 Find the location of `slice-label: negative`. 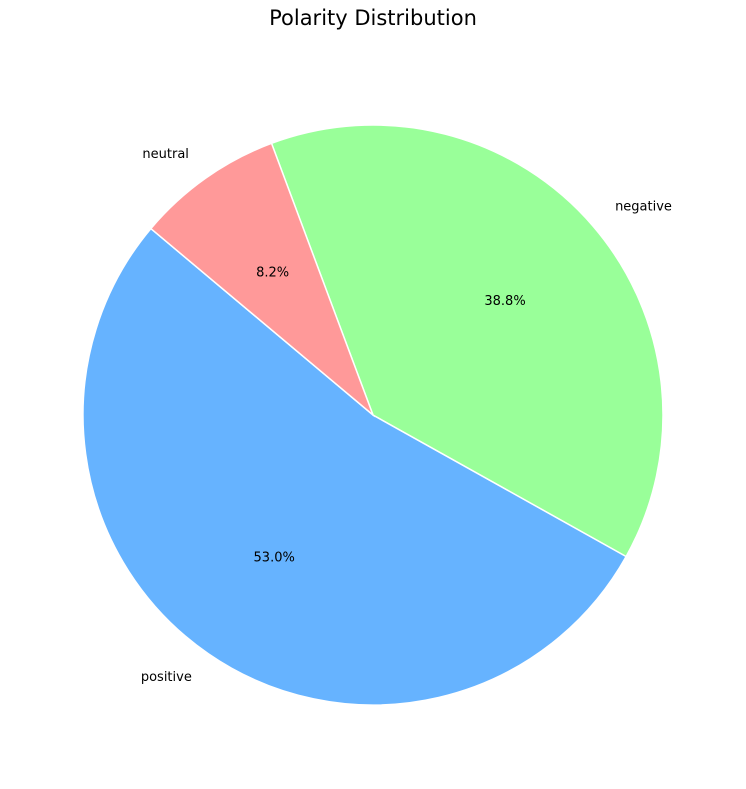

slice-label: negative is located at coordinates (643, 207).